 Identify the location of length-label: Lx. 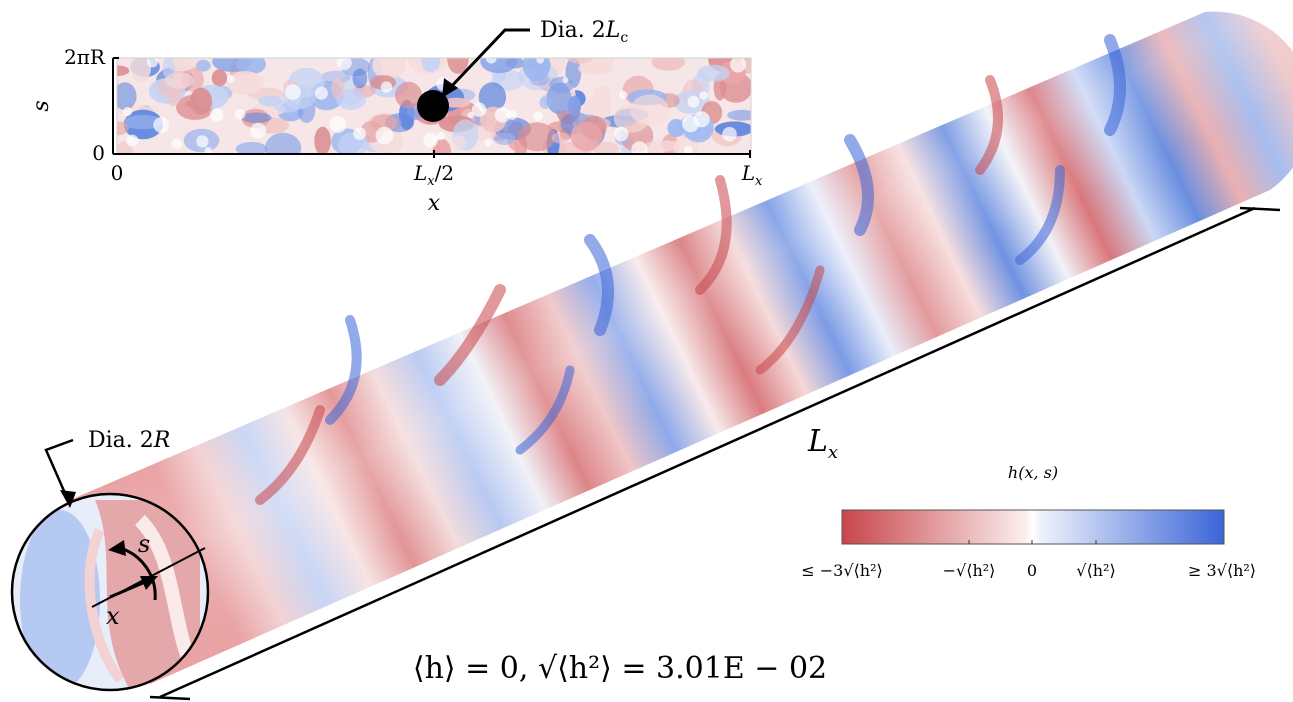
(822, 443).